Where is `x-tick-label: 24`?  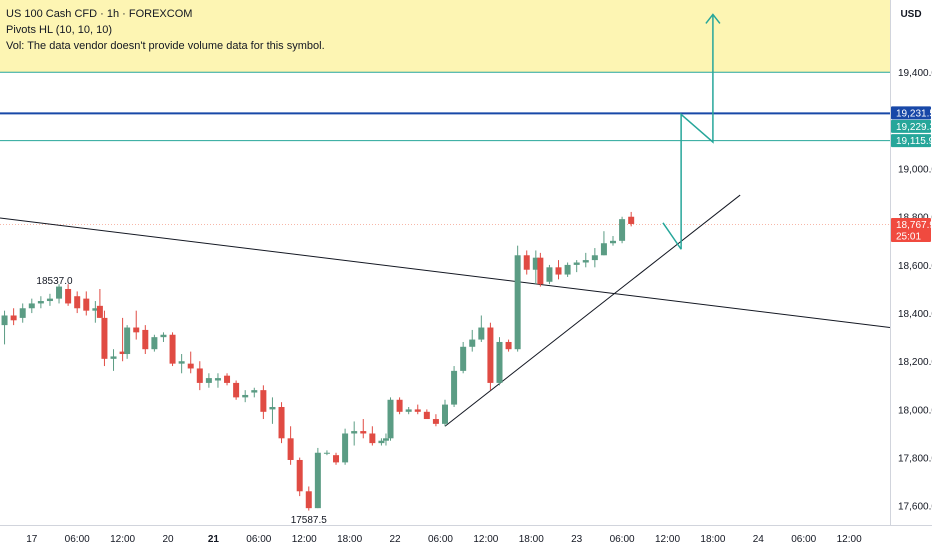 x-tick-label: 24 is located at coordinates (759, 539).